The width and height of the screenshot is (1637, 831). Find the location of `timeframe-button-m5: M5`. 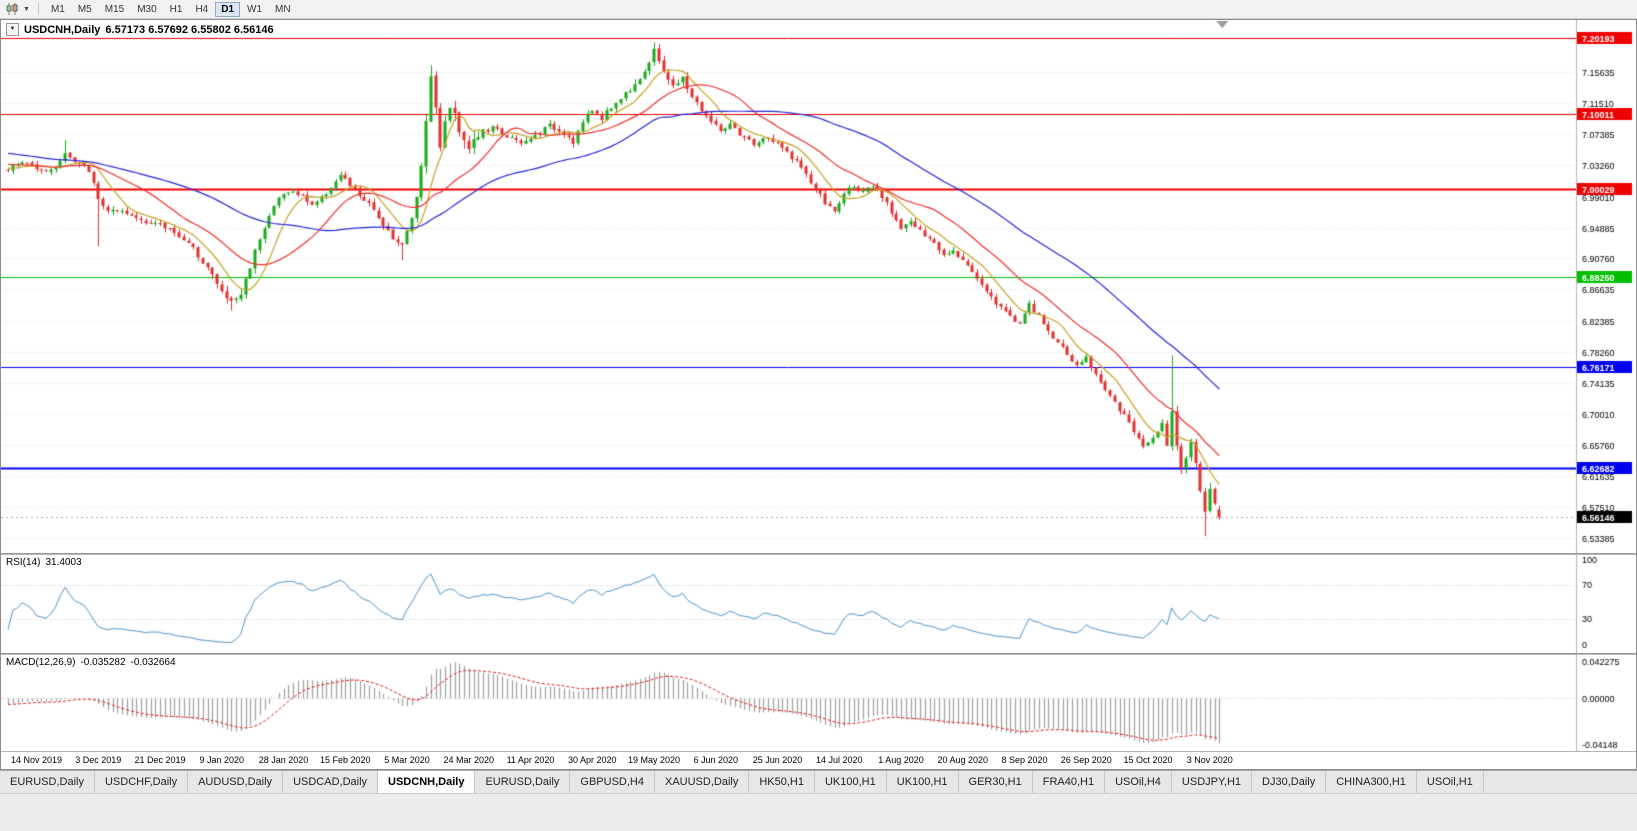

timeframe-button-m5: M5 is located at coordinates (85, 9).